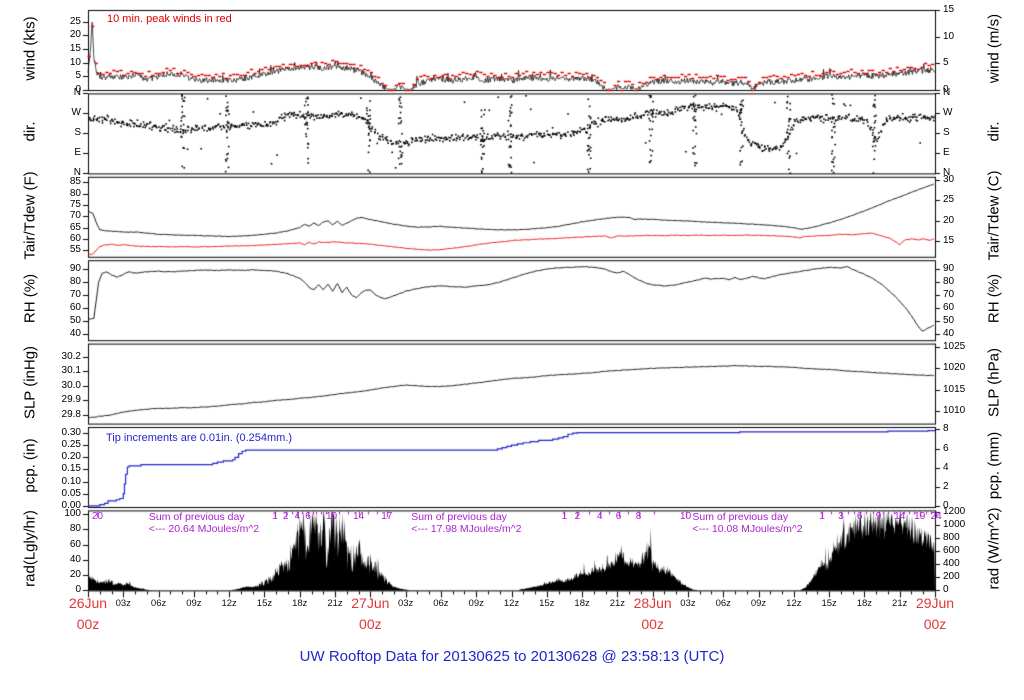  What do you see at coordinates (204, 529) in the screenshot?
I see `rad-sum-annotation-line2: <--- 20.64 MJoules/m^2` at bounding box center [204, 529].